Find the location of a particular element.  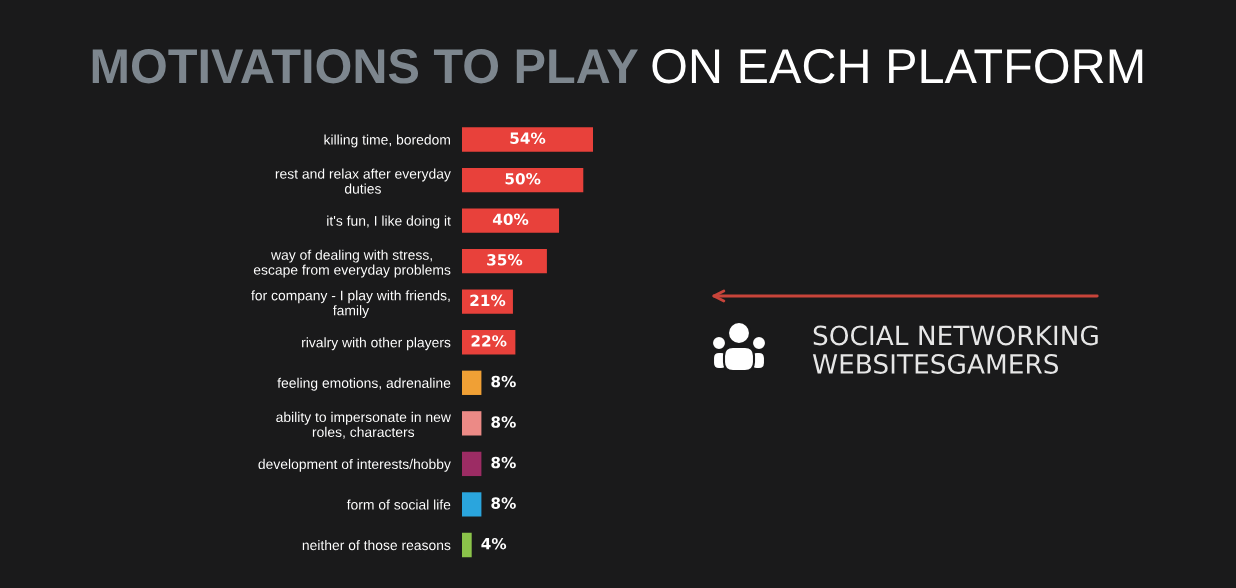

y-tick-label: ability to impersonate in new roles, characters is located at coordinates (363, 425).